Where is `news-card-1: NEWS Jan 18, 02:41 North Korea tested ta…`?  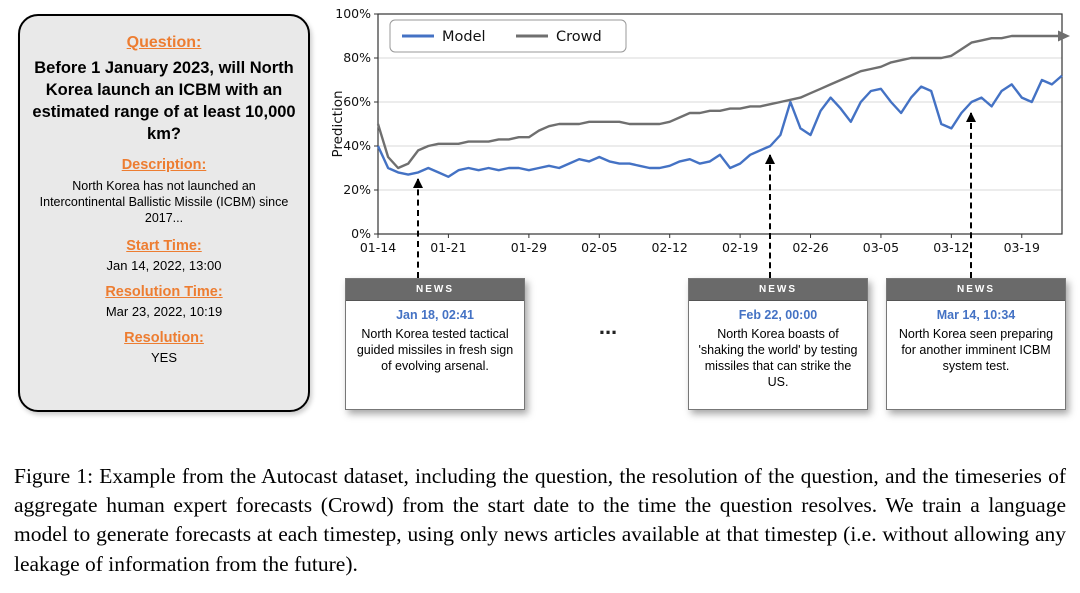
news-card-1: NEWS Jan 18, 02:41 North Korea tested ta… is located at coordinates (435, 344).